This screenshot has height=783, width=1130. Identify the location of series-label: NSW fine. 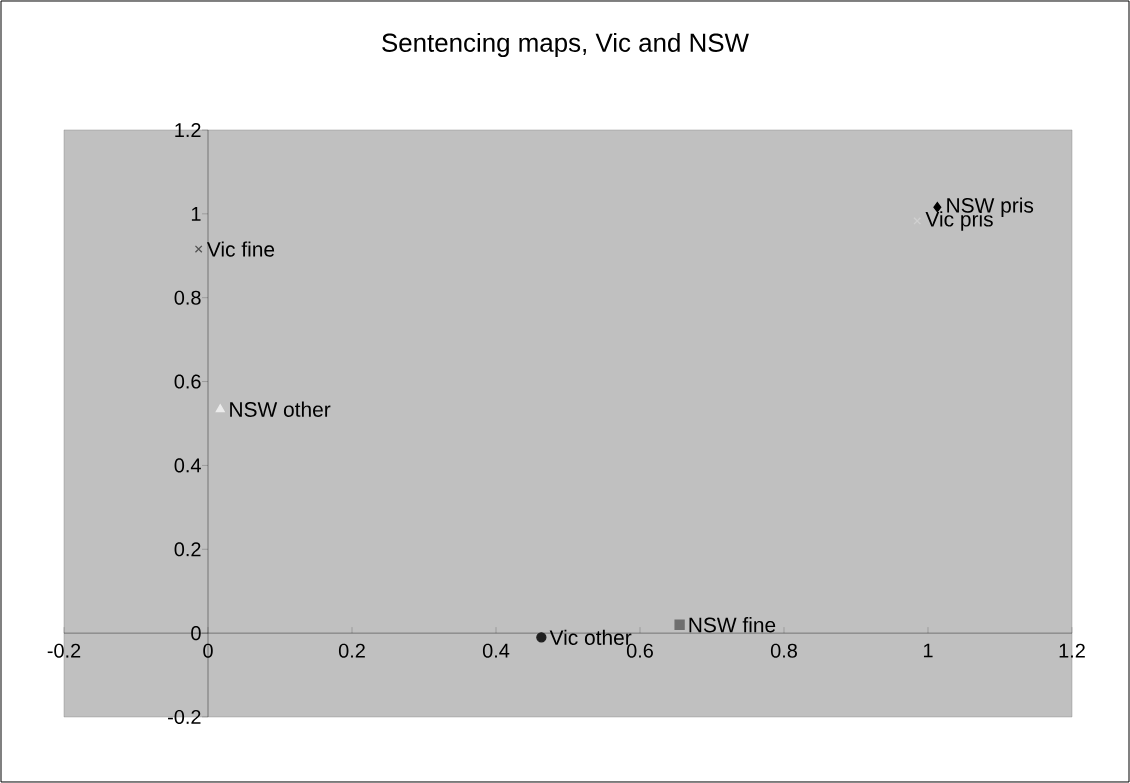
(732, 625).